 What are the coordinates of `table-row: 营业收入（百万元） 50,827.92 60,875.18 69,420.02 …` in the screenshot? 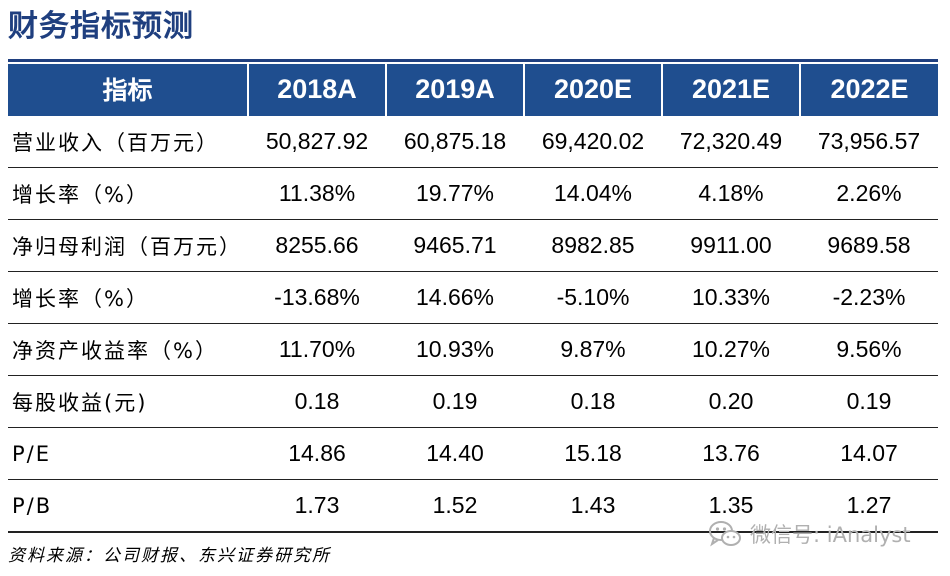 It's located at (473, 141).